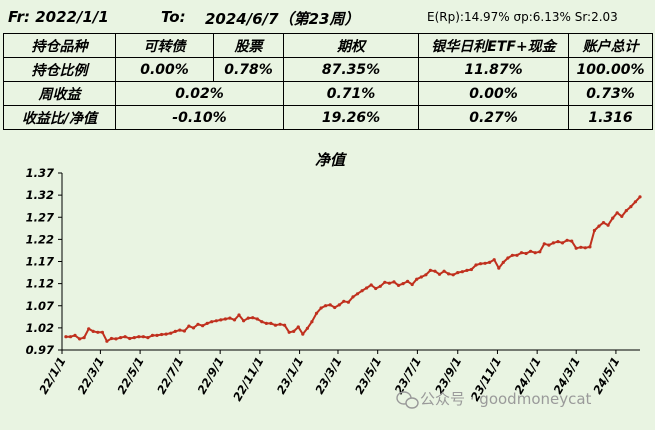  What do you see at coordinates (407, 400) in the screenshot?
I see `wechat-icon` at bounding box center [407, 400].